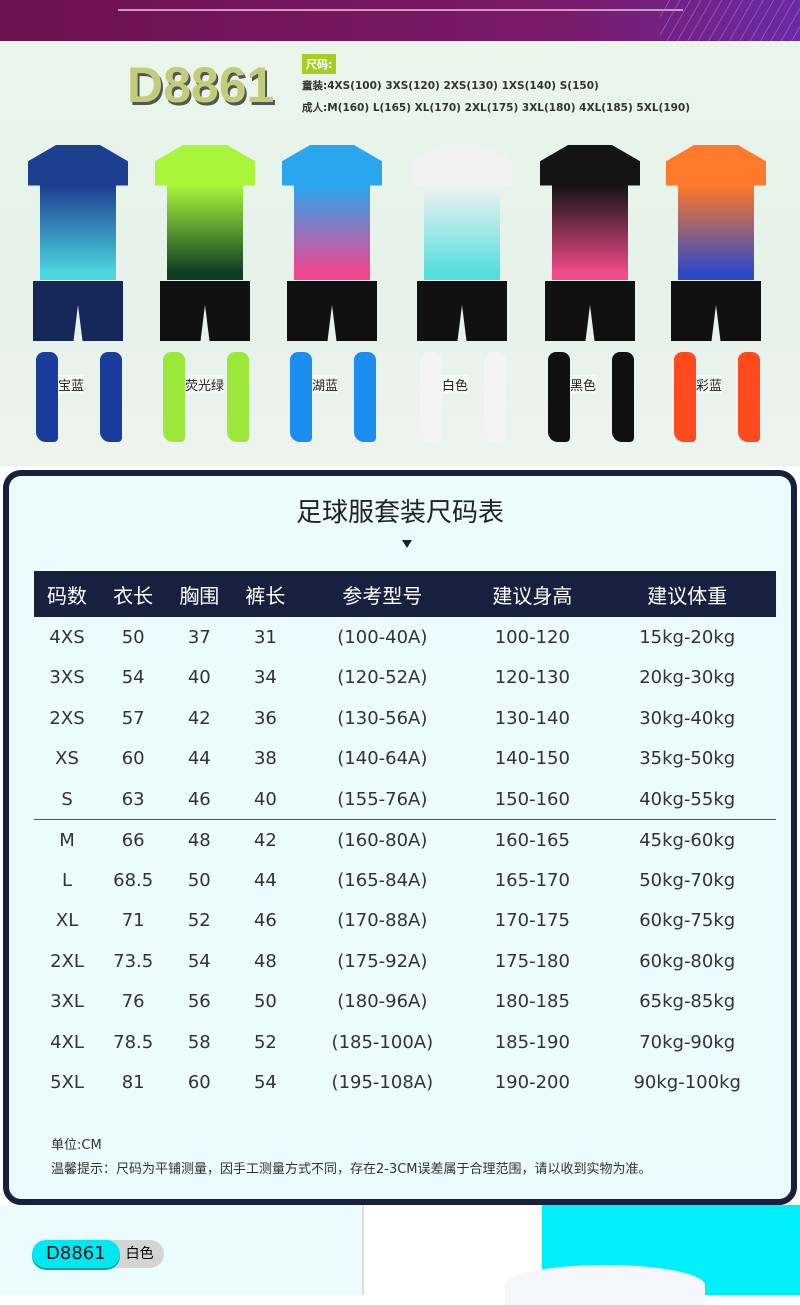  I want to click on kit-2: 湖蓝, so click(332, 295).